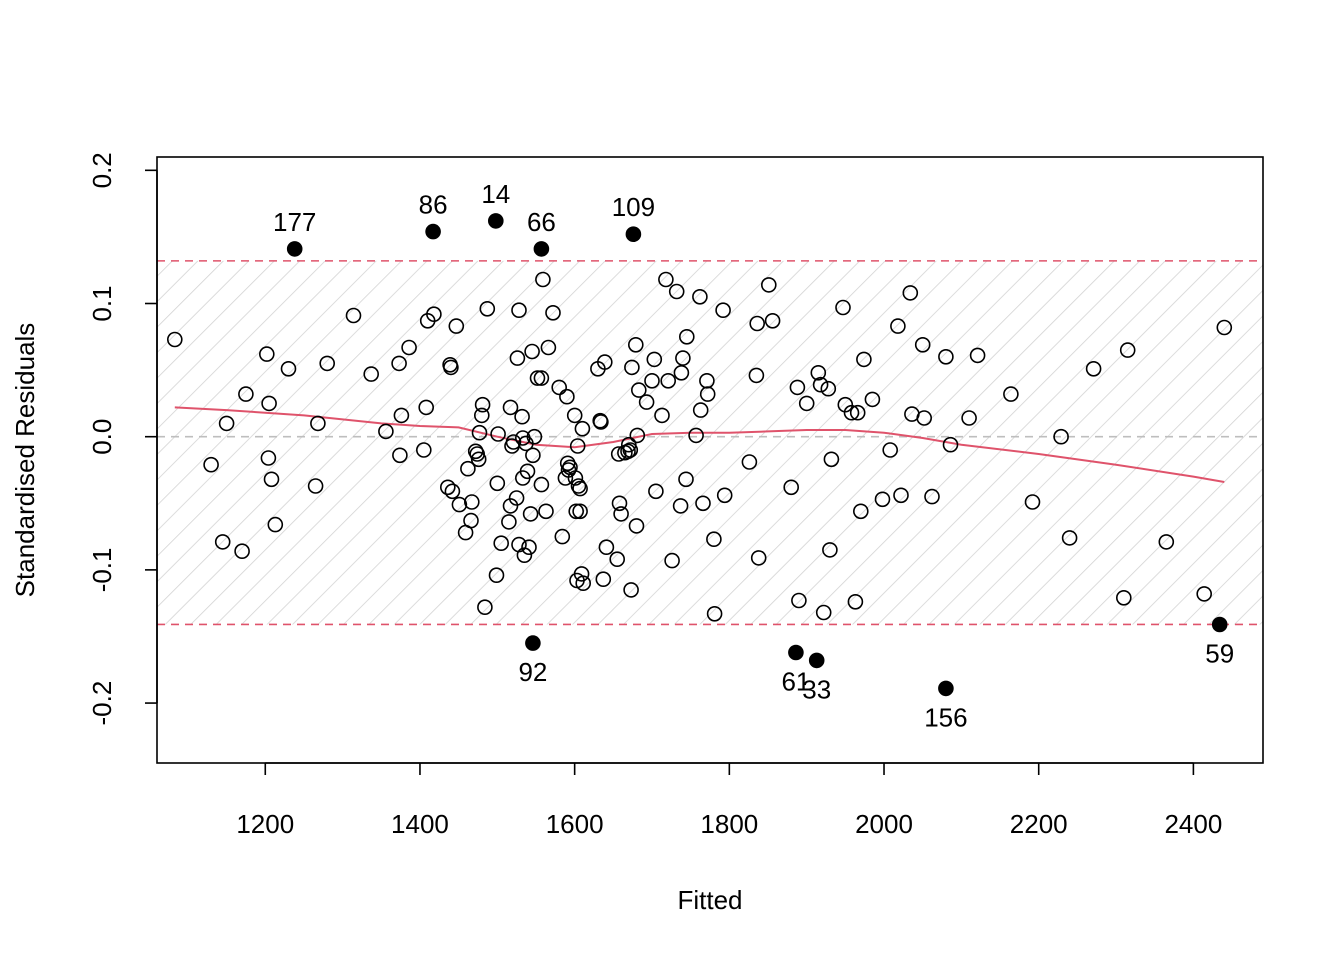 The height and width of the screenshot is (960, 1344). Describe the element at coordinates (1039, 824) in the screenshot. I see `x-tick-label: 2200` at that location.